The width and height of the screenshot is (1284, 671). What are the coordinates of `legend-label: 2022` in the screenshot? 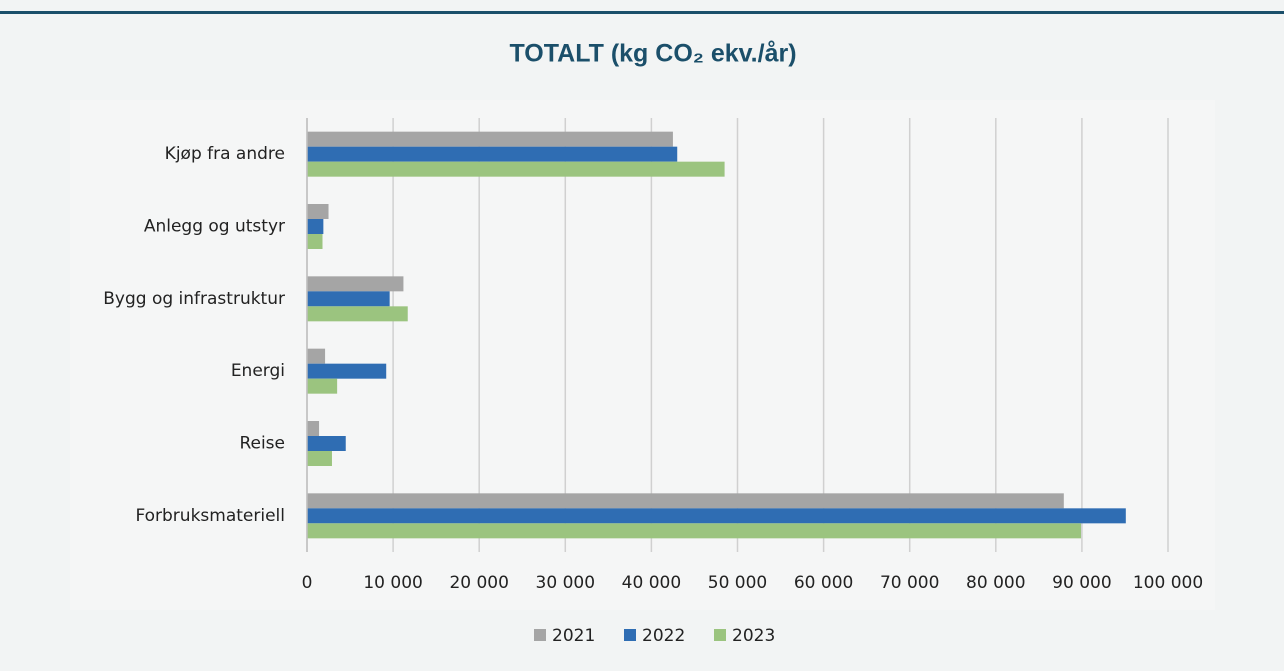 It's located at (663, 636).